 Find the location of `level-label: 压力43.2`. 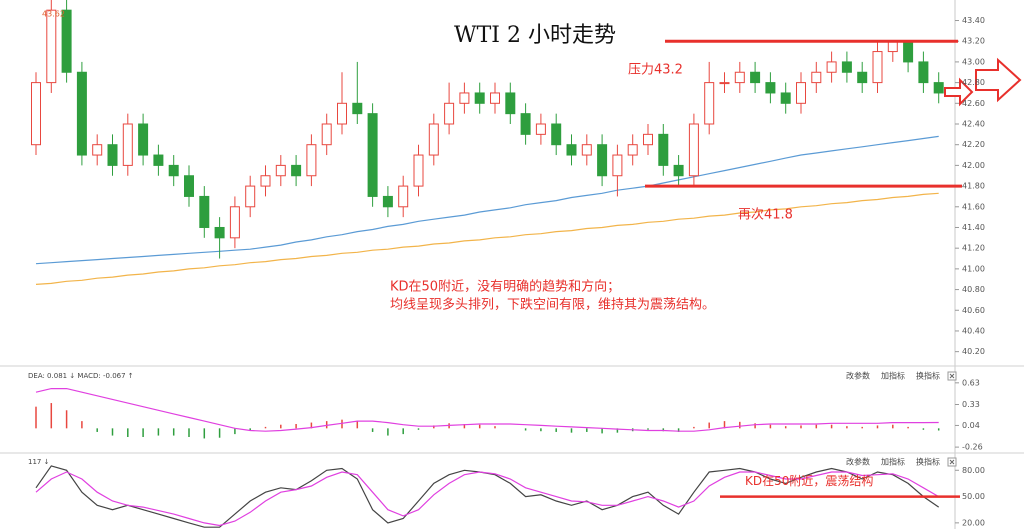

level-label: 压力43.2 is located at coordinates (655, 70).